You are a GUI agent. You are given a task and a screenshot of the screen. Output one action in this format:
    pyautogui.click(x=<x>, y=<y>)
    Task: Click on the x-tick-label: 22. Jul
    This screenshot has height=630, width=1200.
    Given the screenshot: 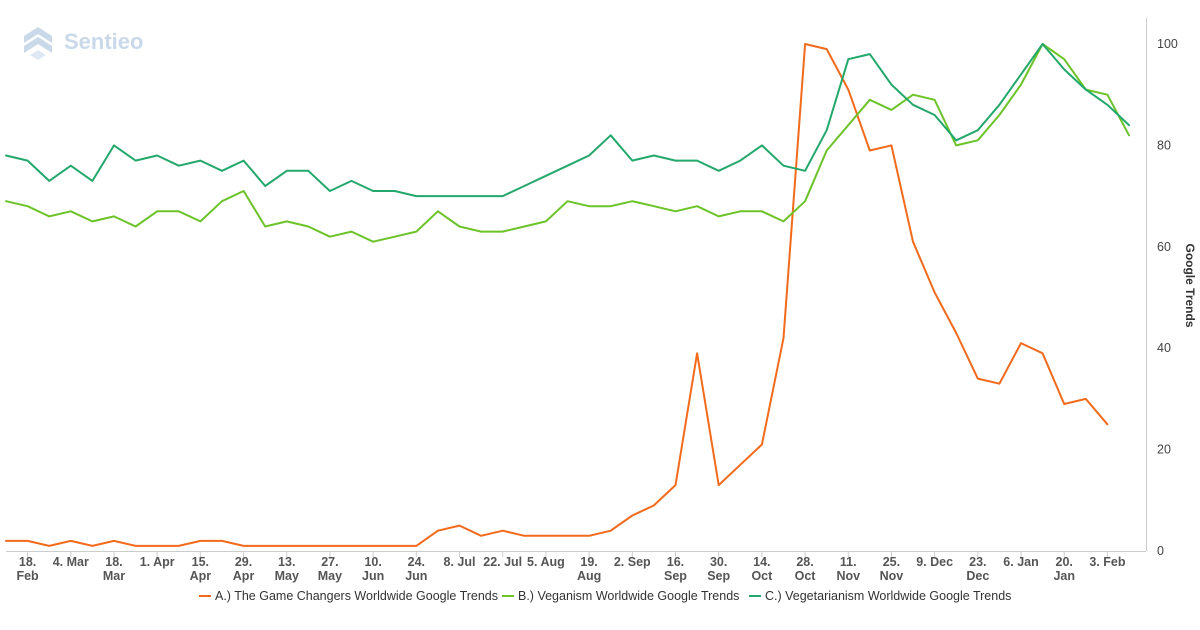 What is the action you would take?
    pyautogui.click(x=502, y=562)
    